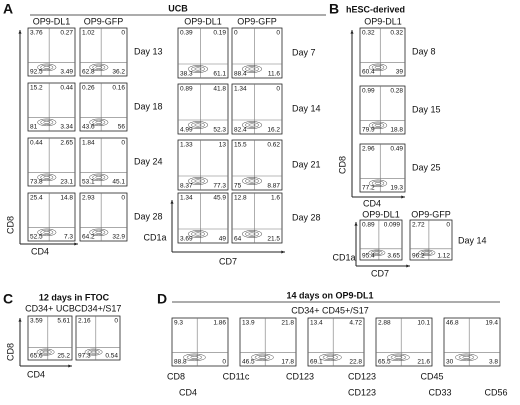 Image resolution: width=520 pixels, height=405 pixels. I want to click on quadrant-value: 45.1, so click(118, 182).